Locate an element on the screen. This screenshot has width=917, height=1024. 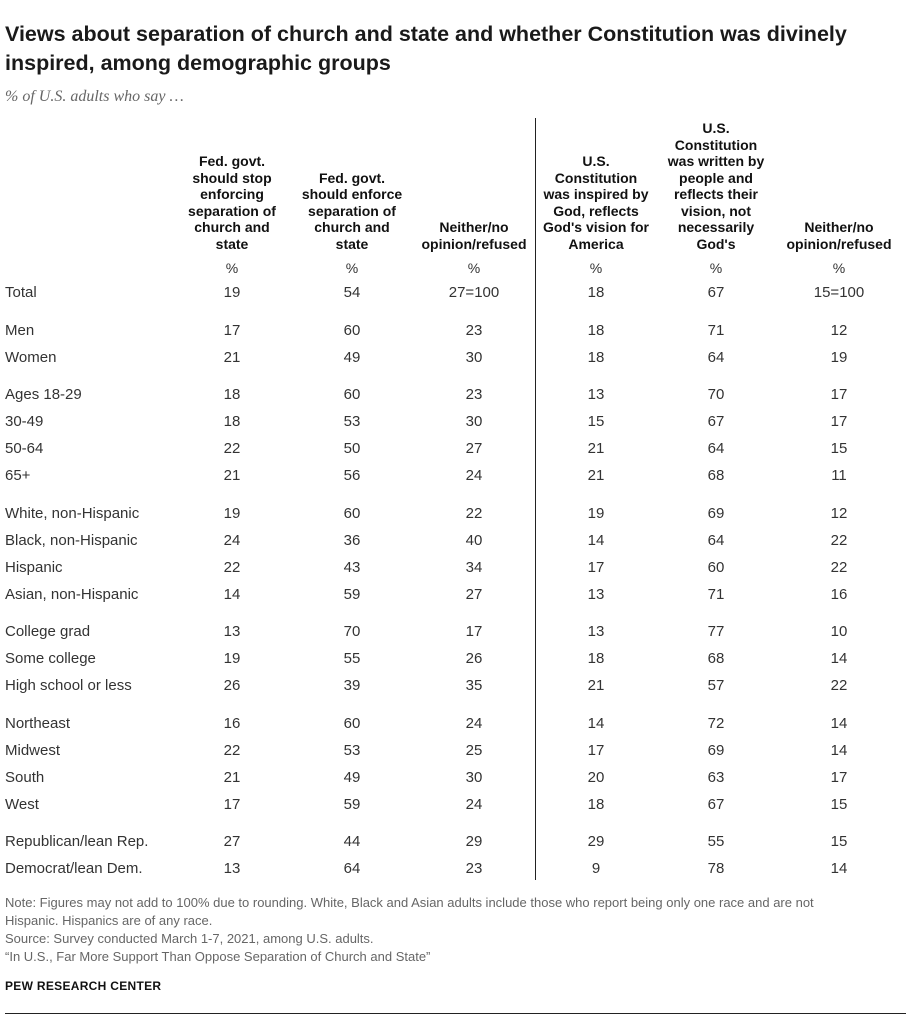
column-header-3: Neither/no opinion/refused is located at coordinates (474, 235).